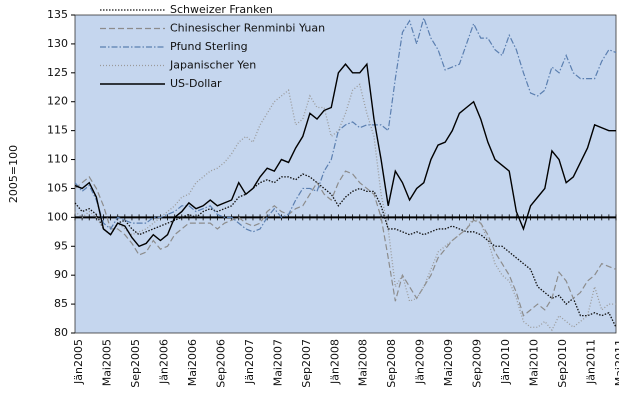 The height and width of the screenshot is (408, 619). I want to click on x-tick-label: Mai2008, so click(363, 362).